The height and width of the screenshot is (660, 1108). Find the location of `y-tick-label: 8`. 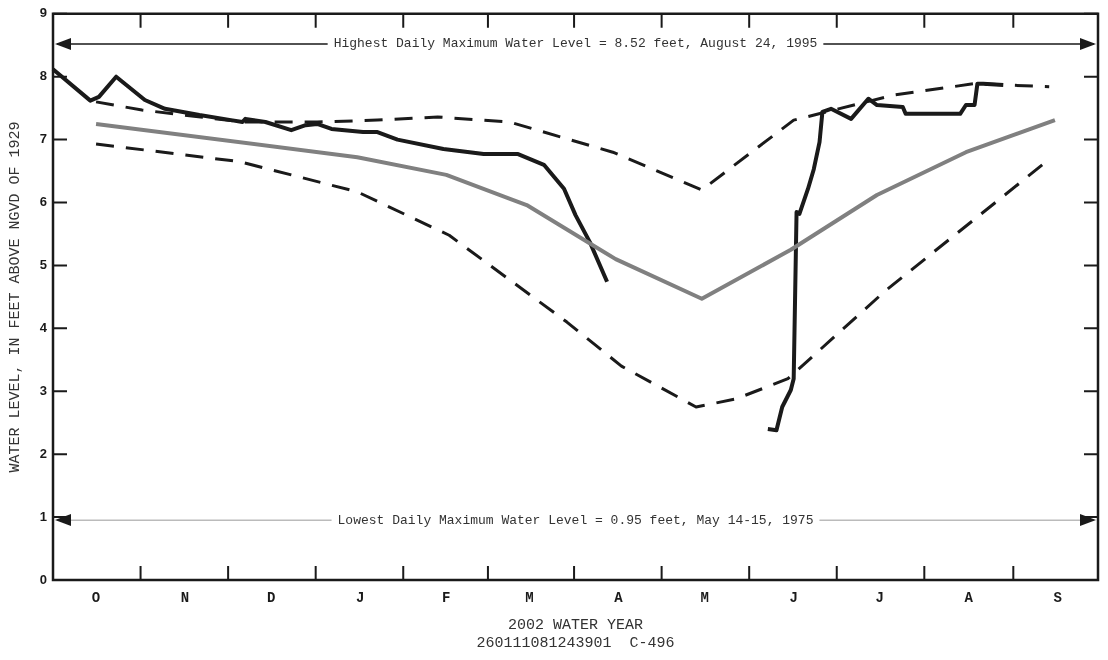

y-tick-label: 8 is located at coordinates (43, 76).